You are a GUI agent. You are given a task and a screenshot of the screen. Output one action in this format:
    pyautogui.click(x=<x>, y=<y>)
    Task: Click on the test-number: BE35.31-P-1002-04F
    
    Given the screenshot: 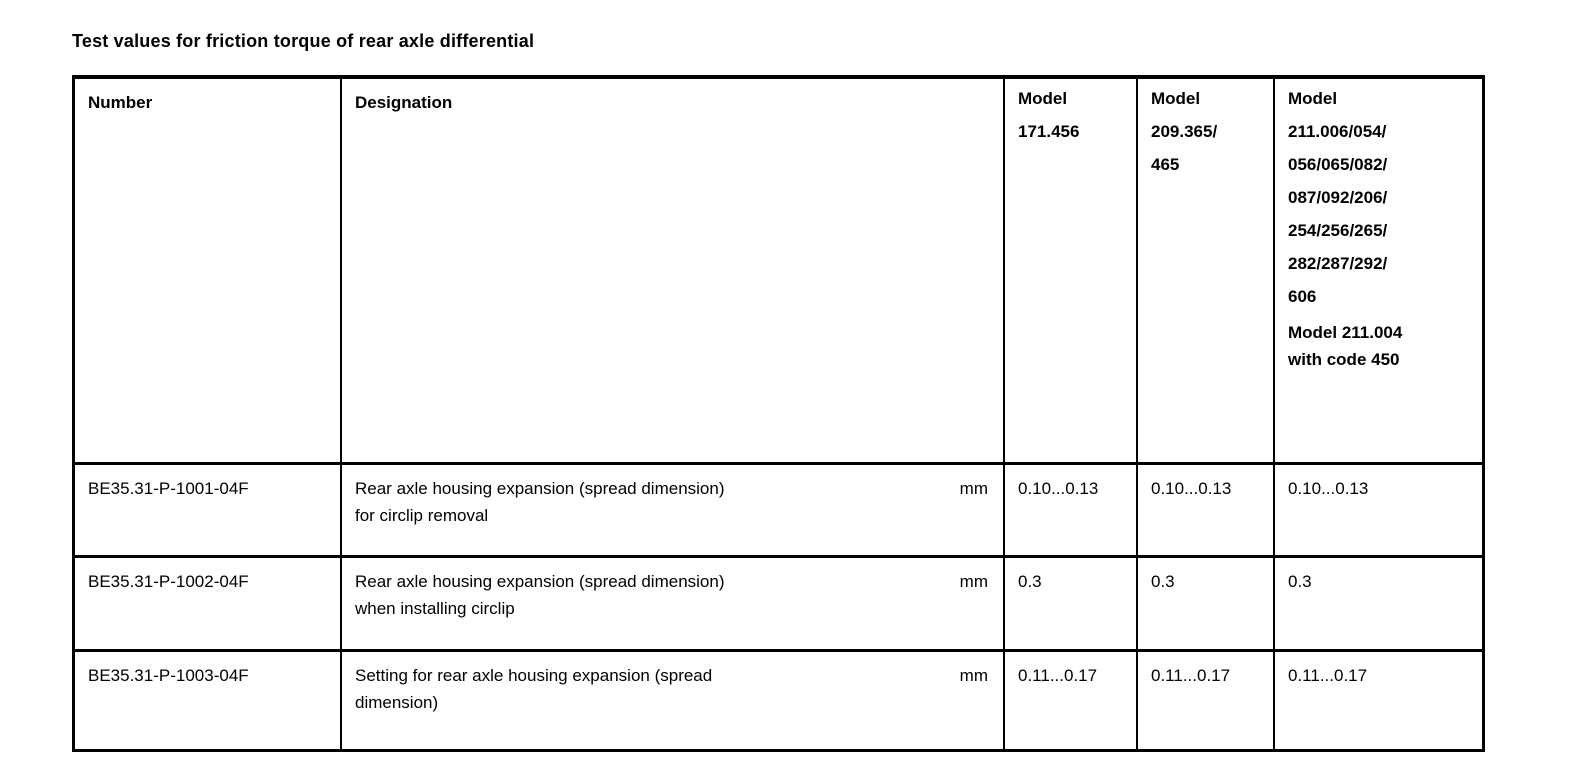 What is the action you would take?
    pyautogui.click(x=168, y=581)
    